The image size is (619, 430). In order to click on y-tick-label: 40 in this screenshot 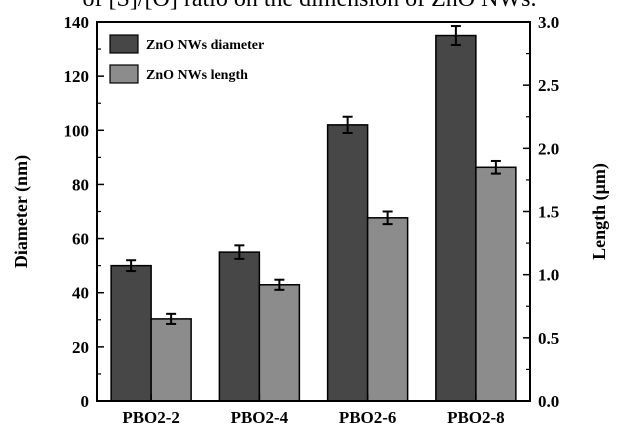, I will do `click(80, 293)`.